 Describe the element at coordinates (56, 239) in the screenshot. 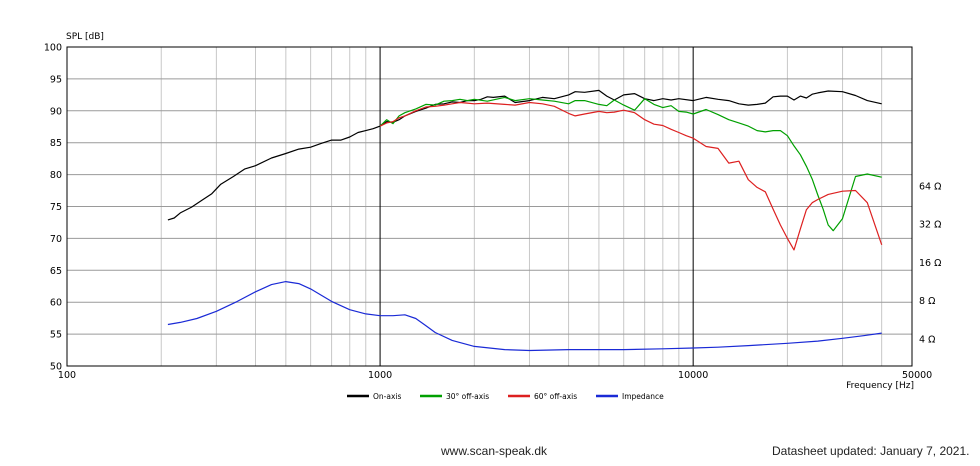

I see `y-tick-label: 70` at that location.